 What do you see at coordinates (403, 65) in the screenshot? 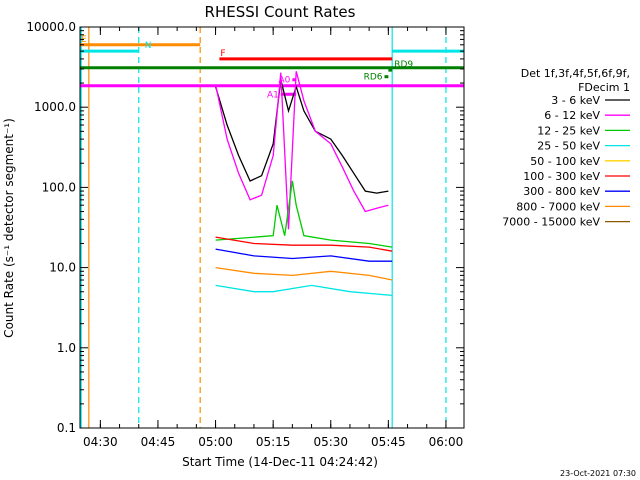
I see `state-flag-label: RD9` at bounding box center [403, 65].